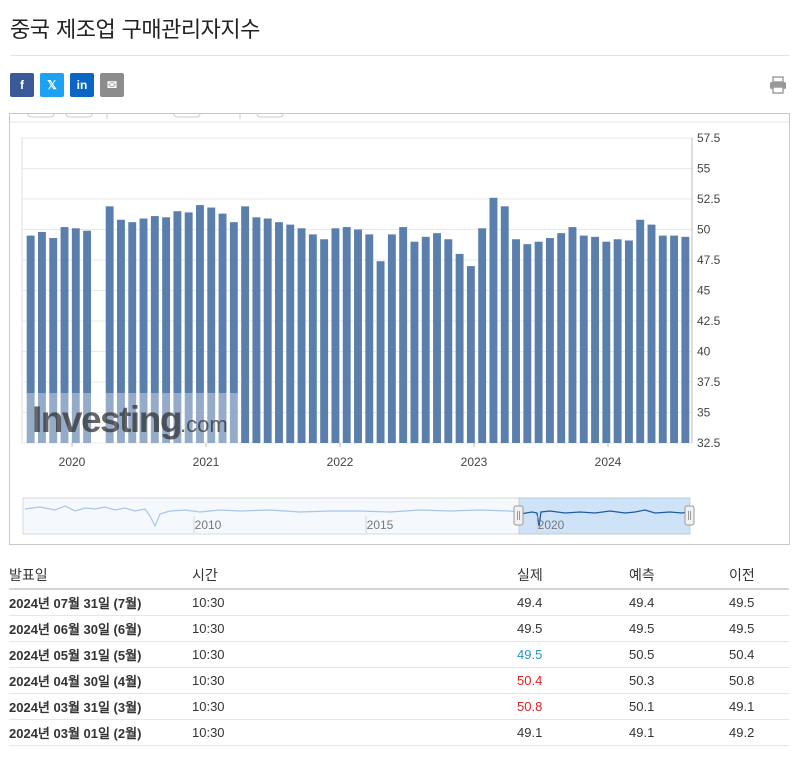  I want to click on table-row: 2024년 05월 31일 (5월) 10:30 49.5 50.5 50.4, so click(399, 655).